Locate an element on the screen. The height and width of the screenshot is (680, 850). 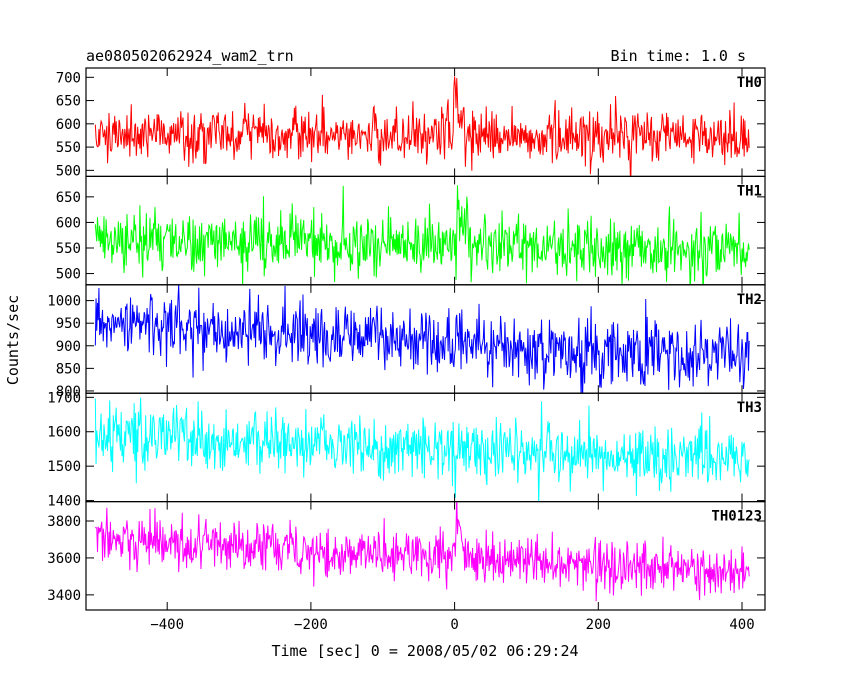
panel-th0: 500 550 600 650 700 TH0 is located at coordinates (411, 123).